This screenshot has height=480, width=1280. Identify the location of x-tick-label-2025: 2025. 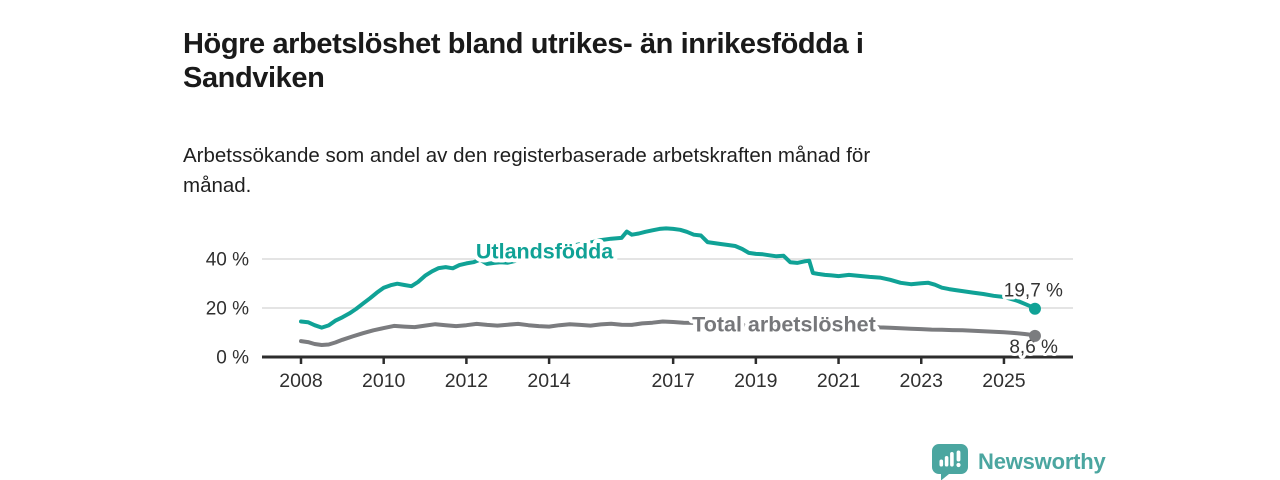
(1004, 381).